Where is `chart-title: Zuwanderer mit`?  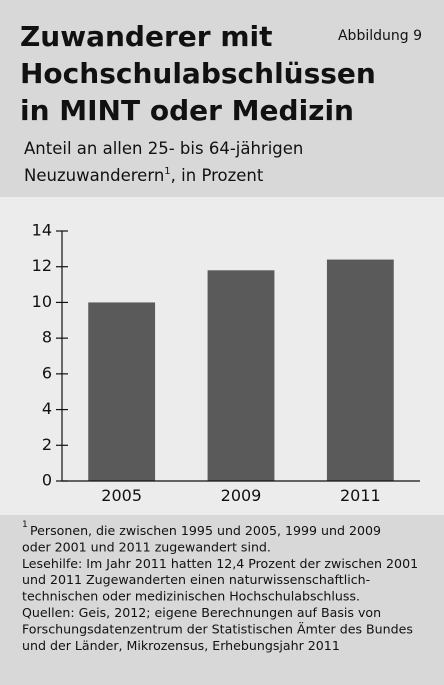 chart-title: Zuwanderer mit is located at coordinates (146, 36).